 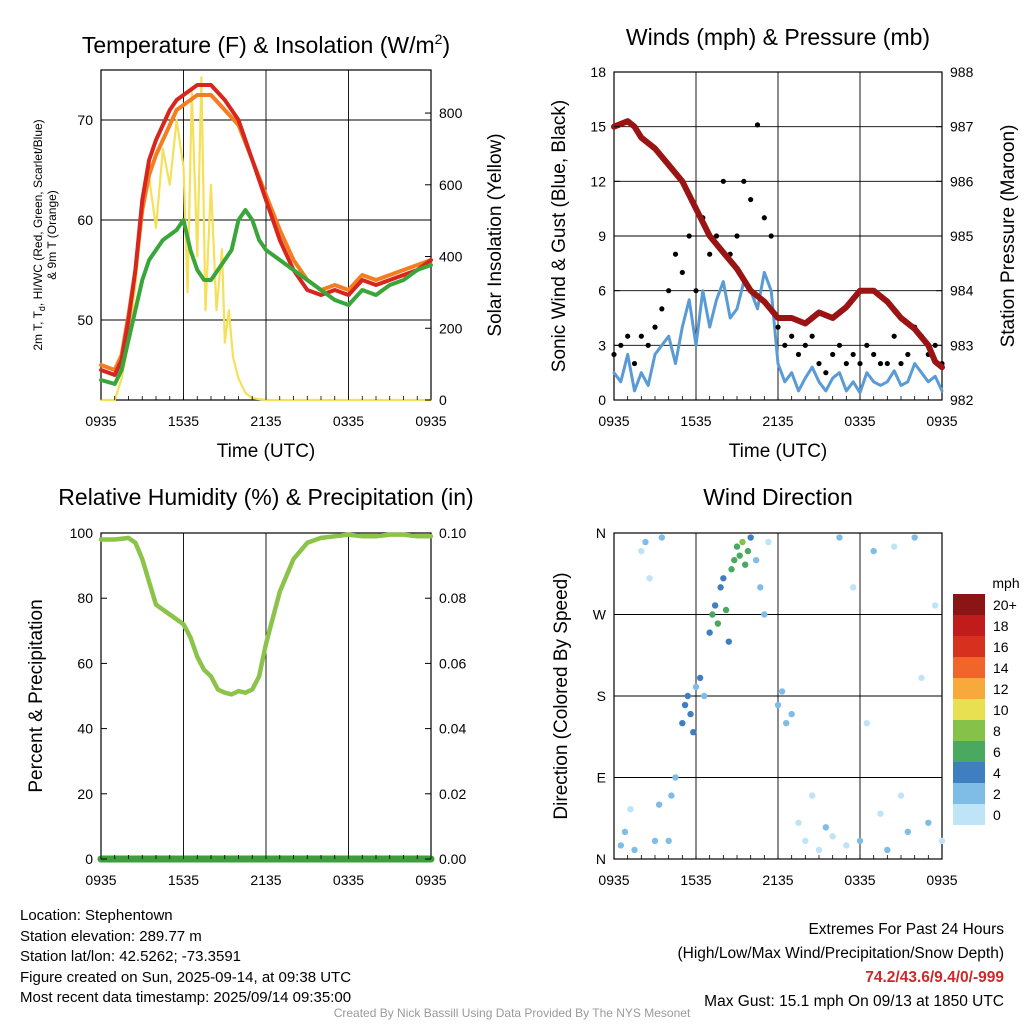 What do you see at coordinates (1001, 647) in the screenshot?
I see `colorbar-label: 16` at bounding box center [1001, 647].